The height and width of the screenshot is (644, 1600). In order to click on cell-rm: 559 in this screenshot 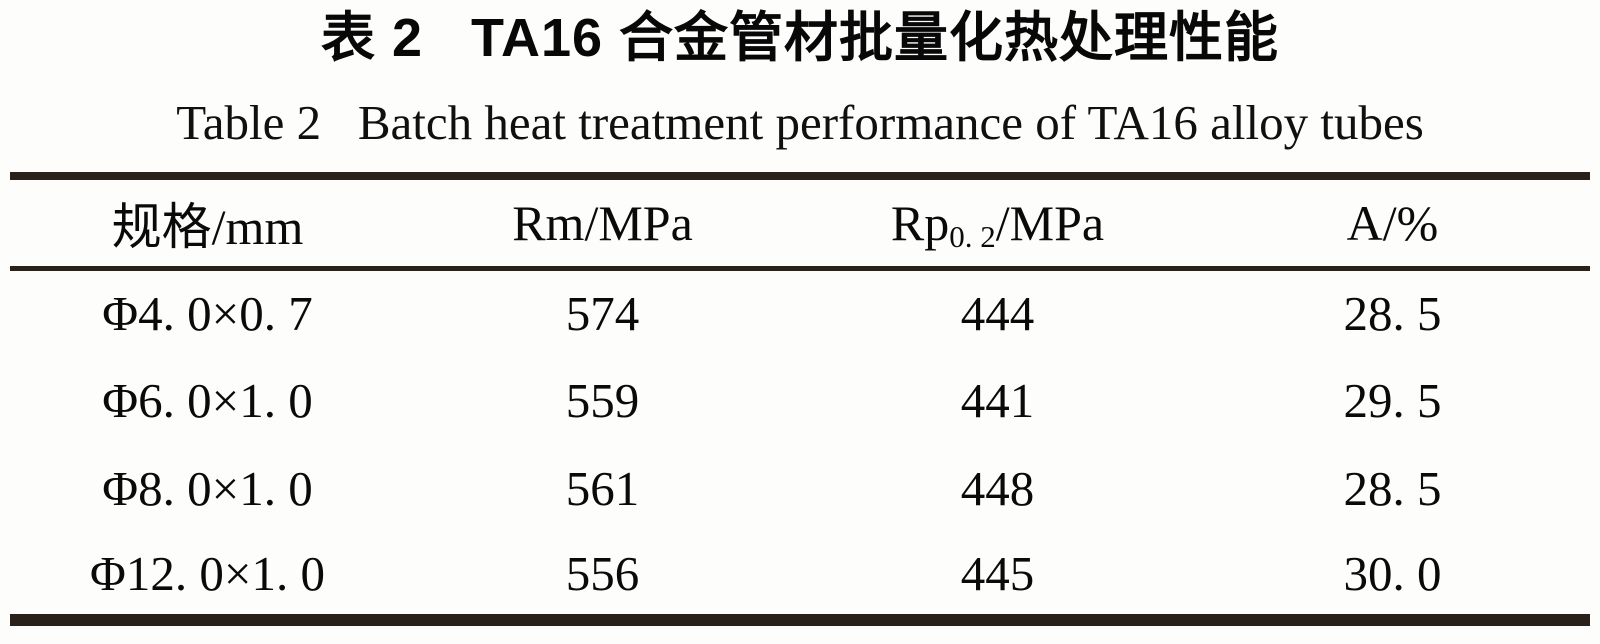, I will do `click(602, 400)`.